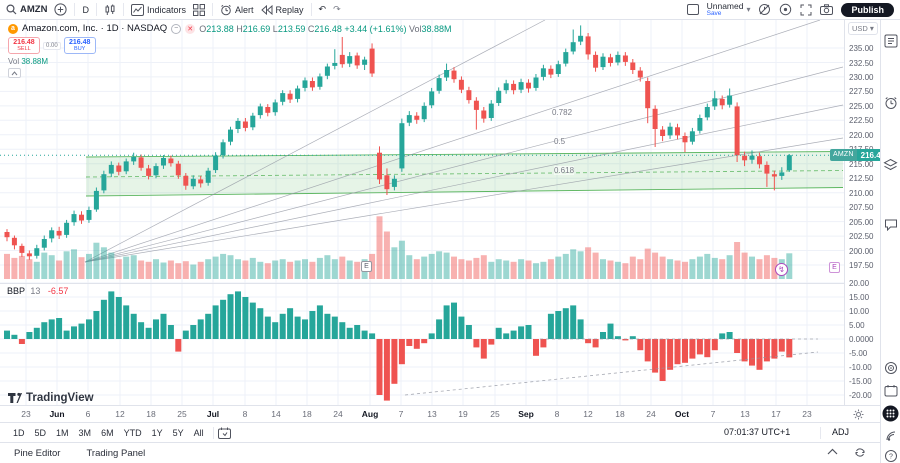 Image resolution: width=900 pixels, height=463 pixels. Describe the element at coordinates (275, 28) in the screenshot. I see `low-label: L` at that location.